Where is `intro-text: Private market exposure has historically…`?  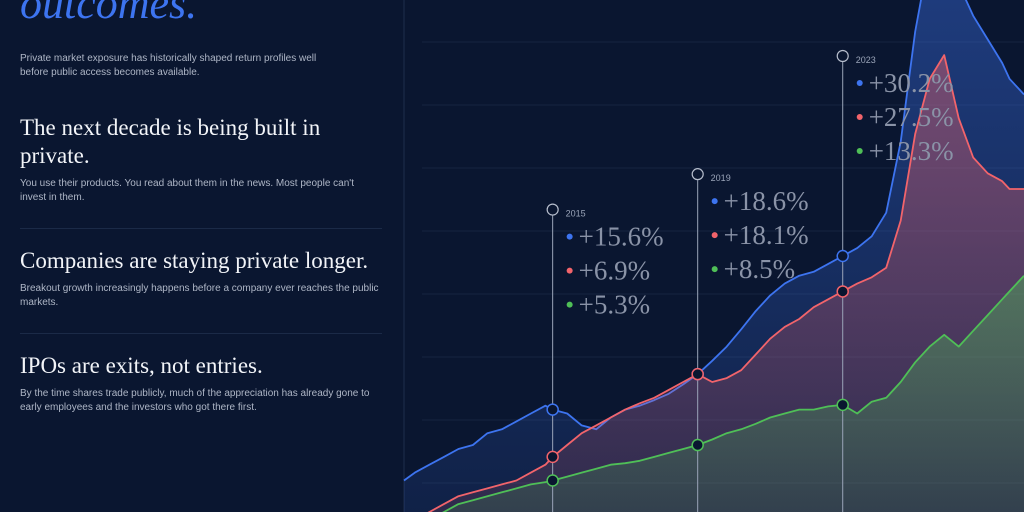 intro-text: Private market exposure has historically… is located at coordinates (168, 65).